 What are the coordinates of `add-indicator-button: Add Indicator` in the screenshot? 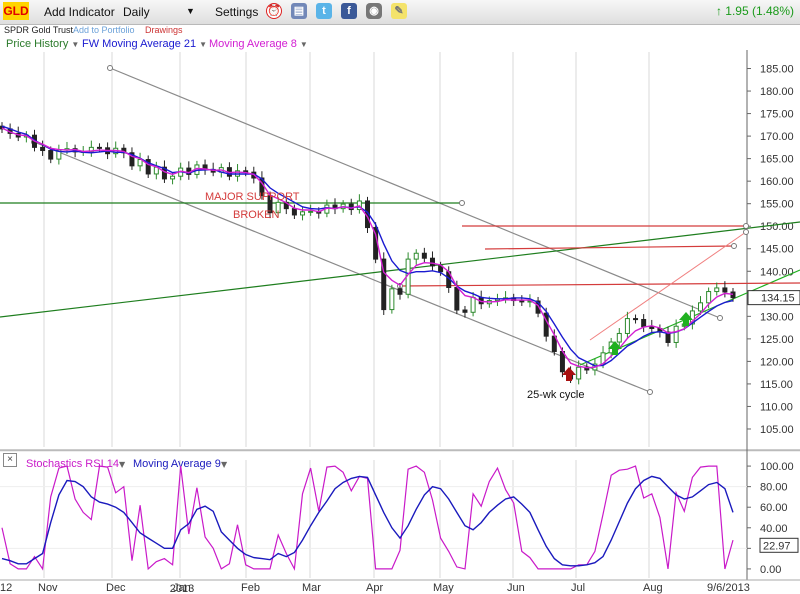 It's located at (79, 12).